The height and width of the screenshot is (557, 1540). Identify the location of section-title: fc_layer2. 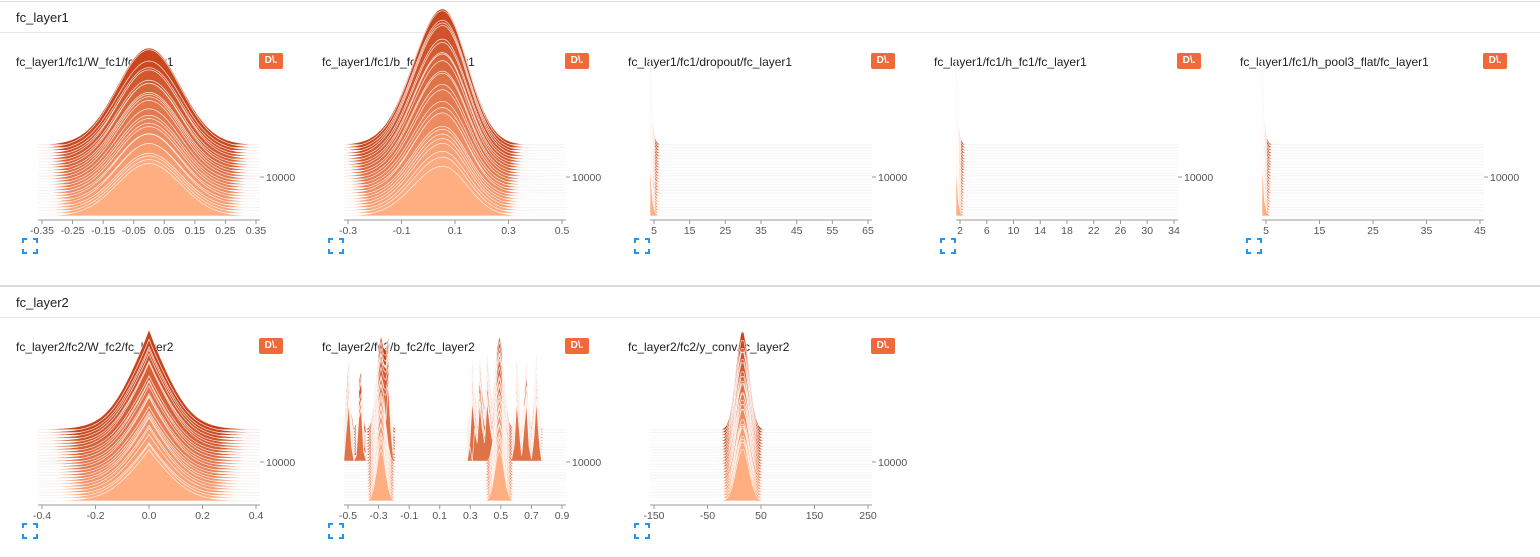
(42, 302).